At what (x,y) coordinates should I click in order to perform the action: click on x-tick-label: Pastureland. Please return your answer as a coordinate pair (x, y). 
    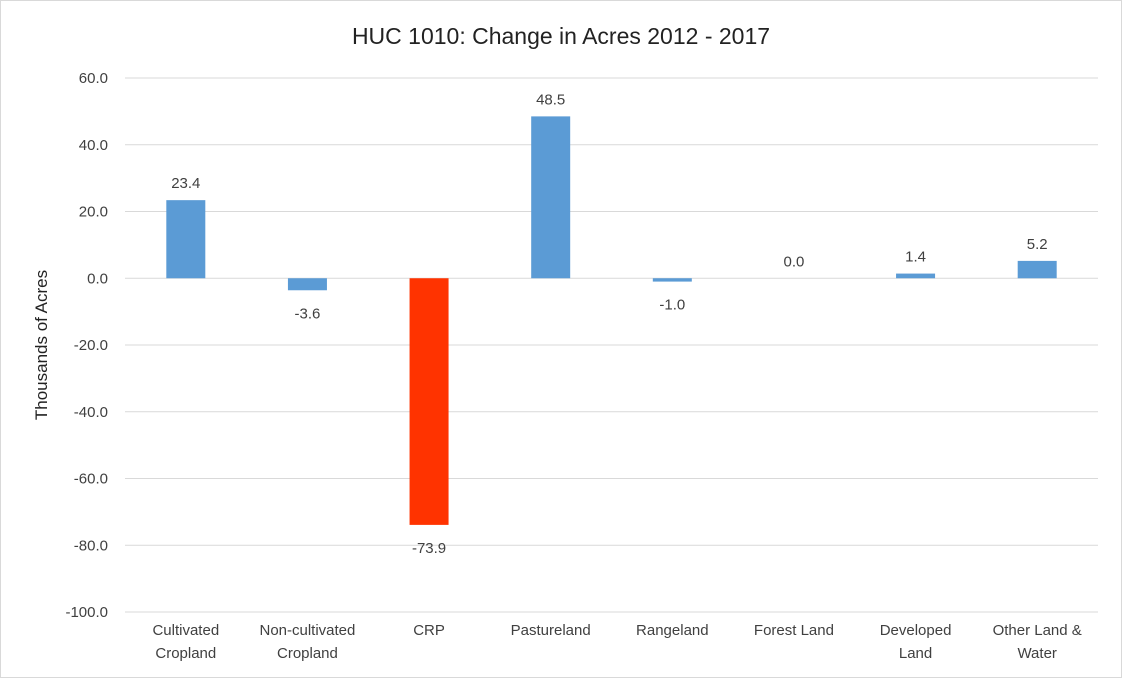
    Looking at the image, I should click on (551, 630).